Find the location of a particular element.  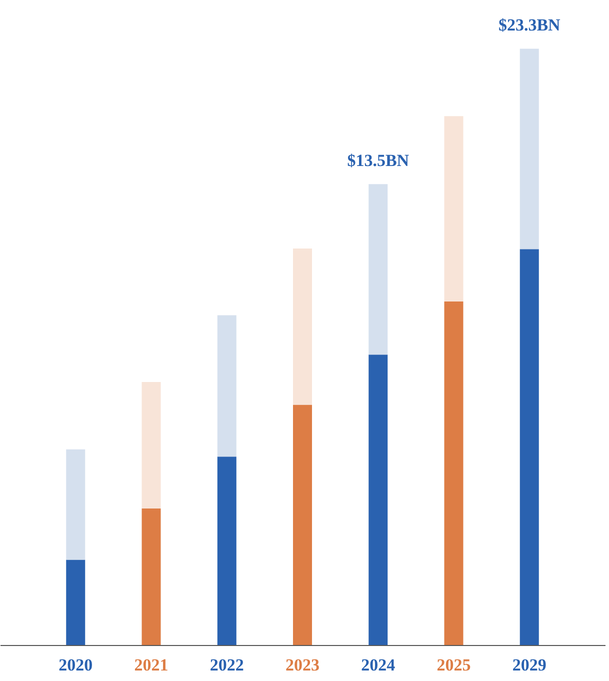

x-tick-label: 2025 is located at coordinates (453, 665).